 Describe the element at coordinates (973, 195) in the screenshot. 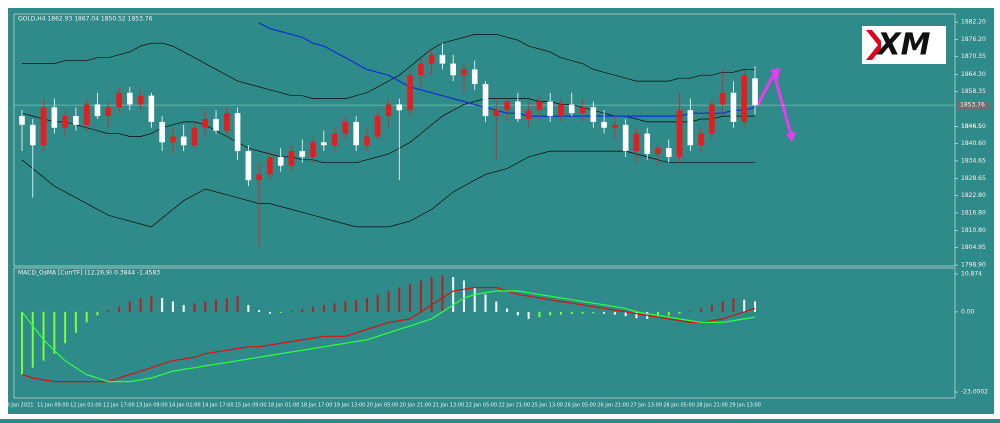

I see `y-tick-label: 1822.80` at that location.